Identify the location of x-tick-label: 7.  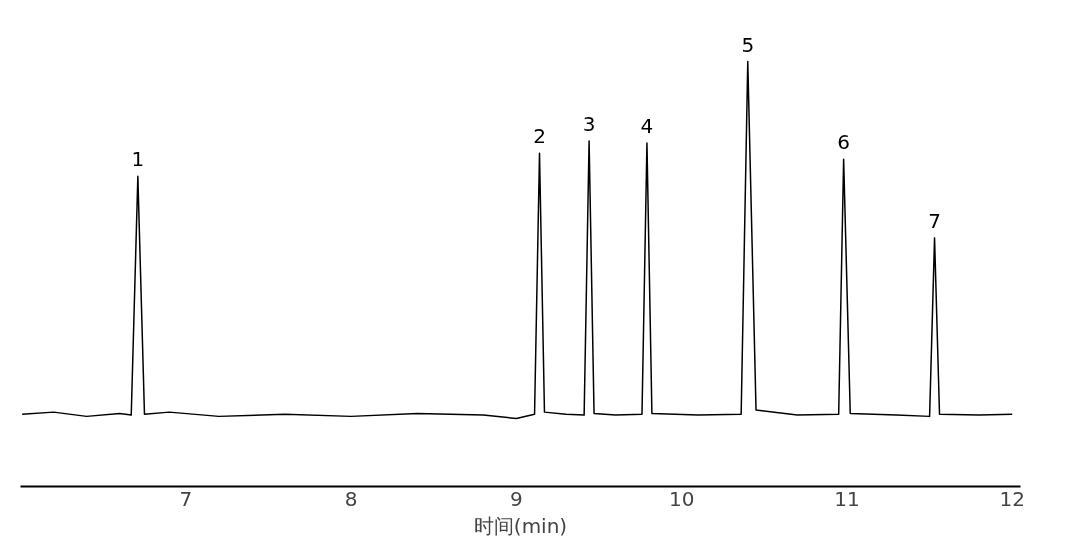
(186, 498).